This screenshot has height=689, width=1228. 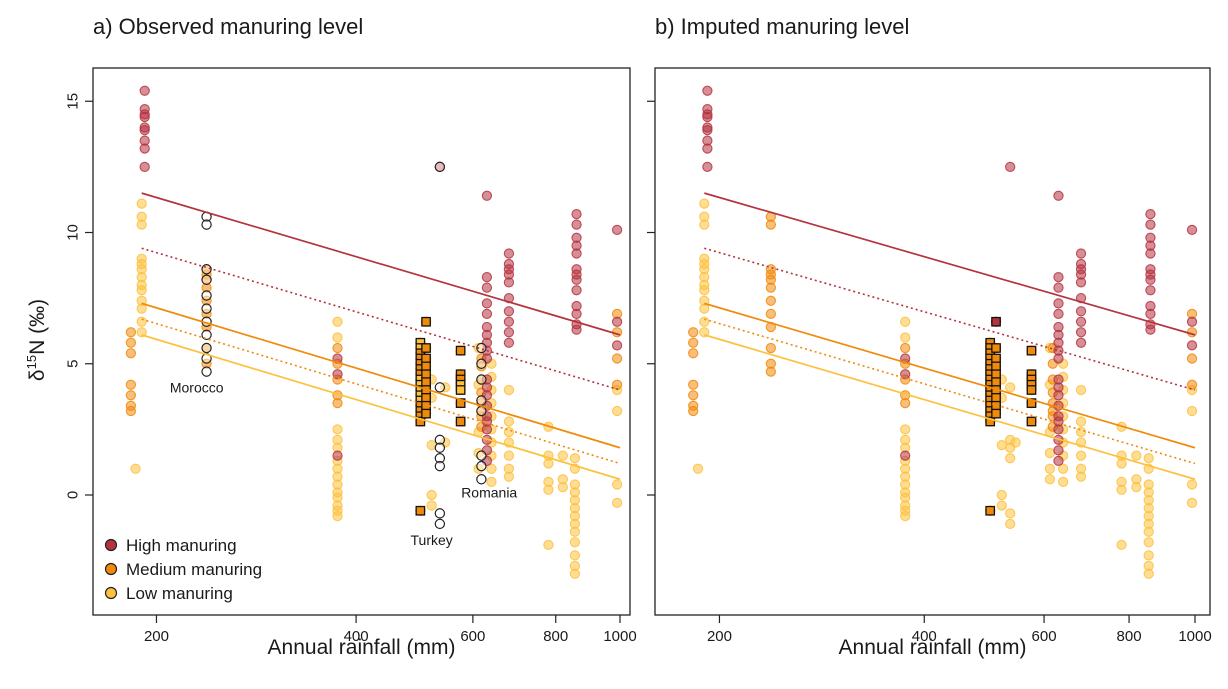 What do you see at coordinates (1044, 636) in the screenshot?
I see `x-tick-label: 600` at bounding box center [1044, 636].